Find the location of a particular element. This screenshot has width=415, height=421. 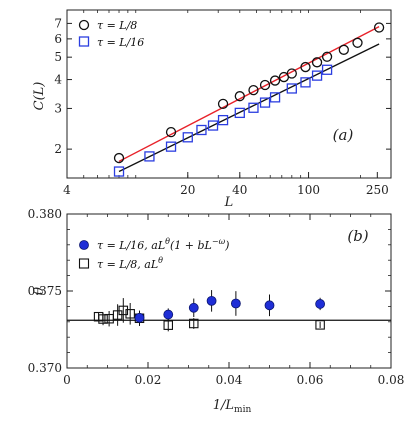

y-tick-label: 5 is located at coordinates (58, 57).